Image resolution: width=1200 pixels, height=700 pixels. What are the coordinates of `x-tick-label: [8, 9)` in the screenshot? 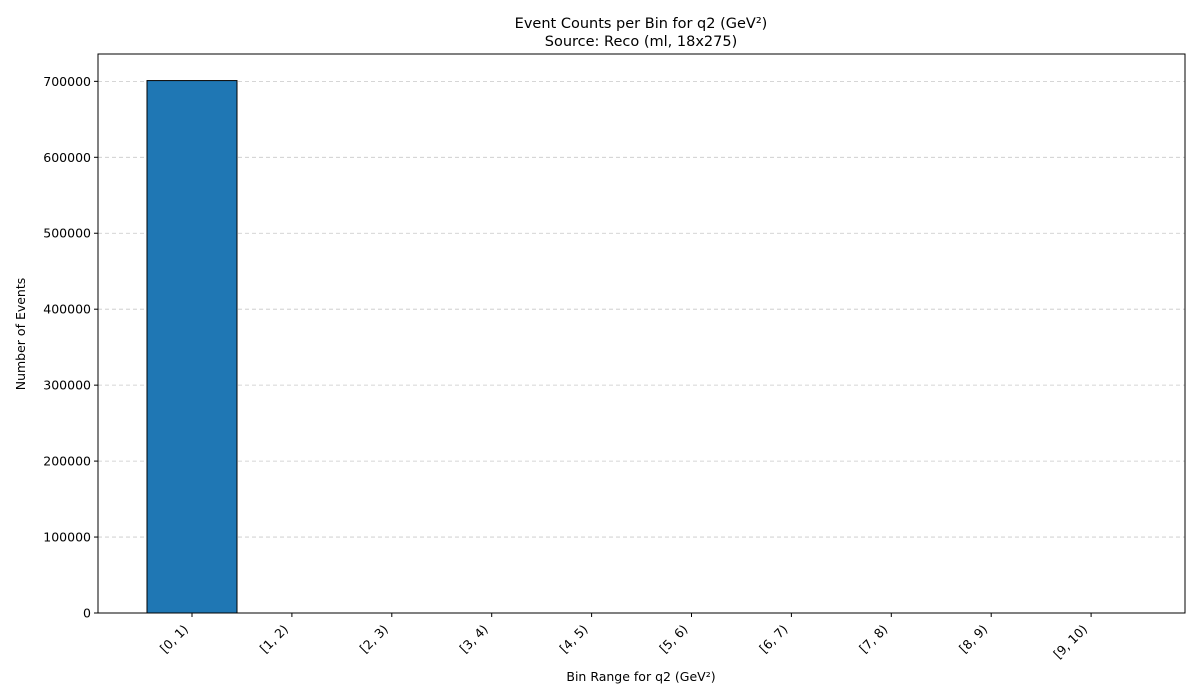 It's located at (973, 639).